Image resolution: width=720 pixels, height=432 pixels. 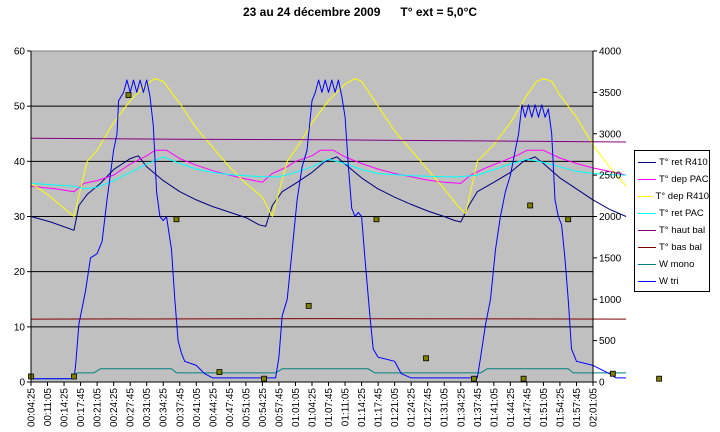 What do you see at coordinates (279, 407) in the screenshot?
I see `x-tick-label: 00:57:45` at bounding box center [279, 407].